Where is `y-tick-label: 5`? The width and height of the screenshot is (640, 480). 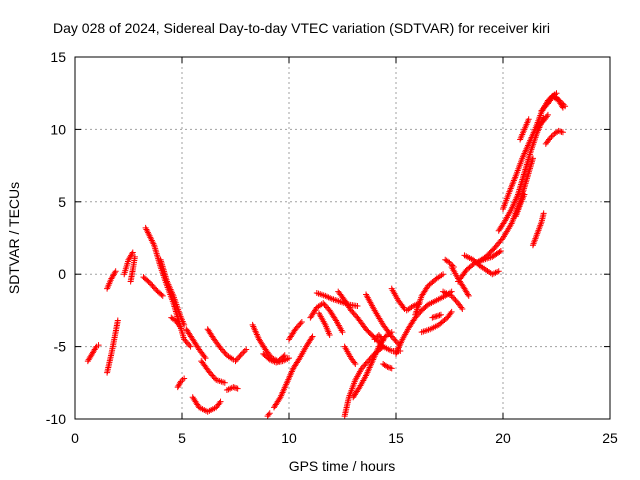
y-tick-label: 5 is located at coordinates (62, 202).